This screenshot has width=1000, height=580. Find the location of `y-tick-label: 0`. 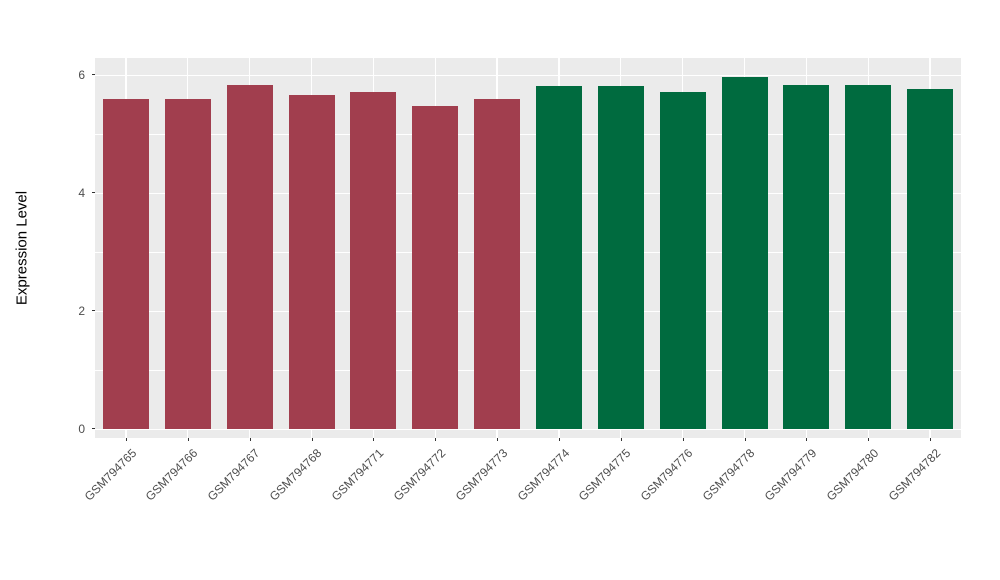

y-tick-label: 0 is located at coordinates (81, 428).